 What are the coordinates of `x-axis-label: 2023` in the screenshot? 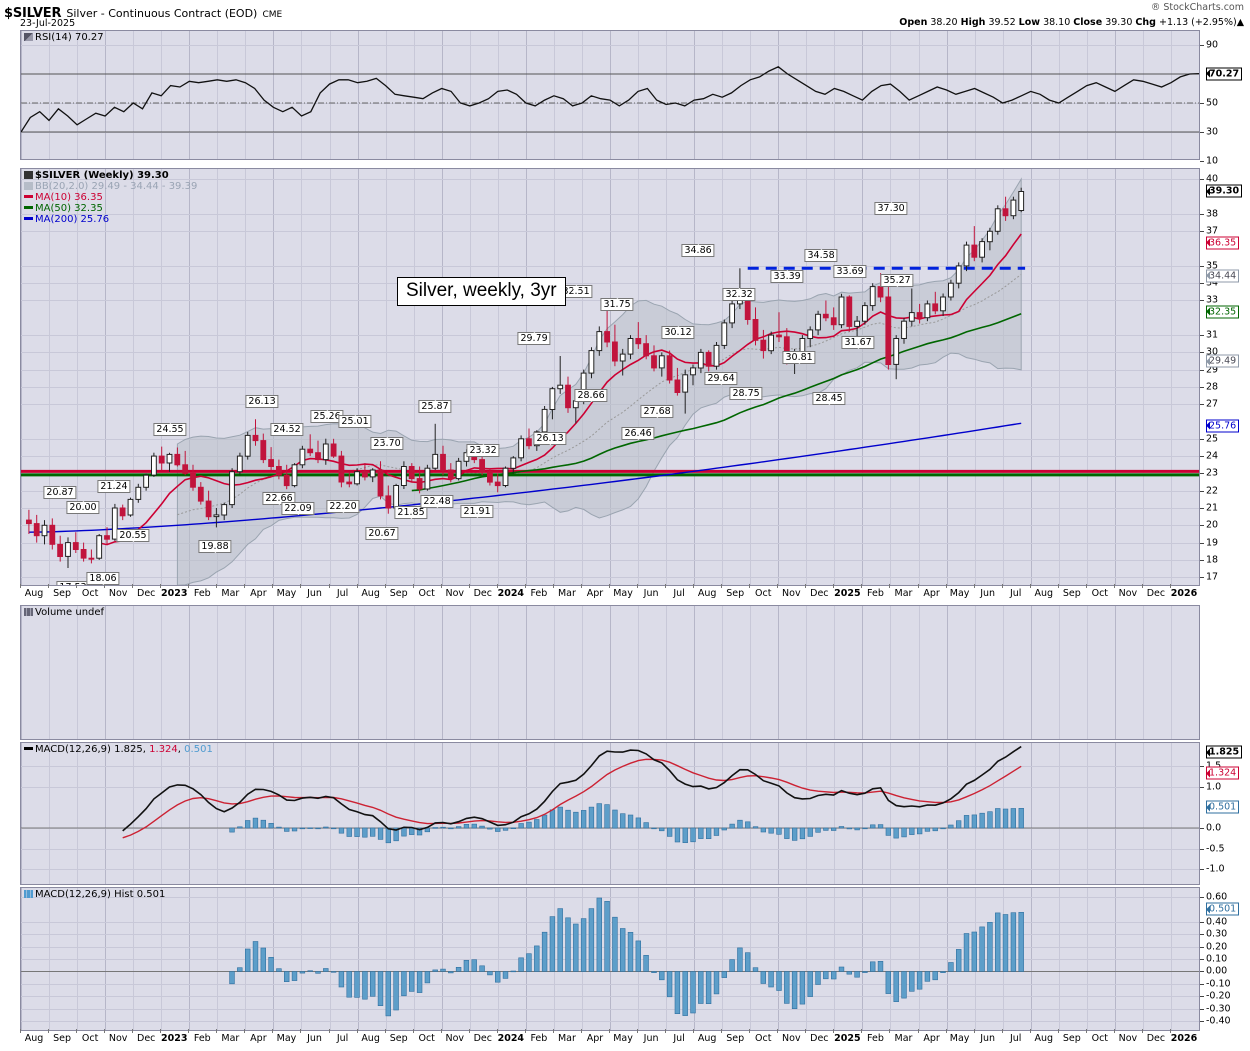 It's located at (174, 1038).